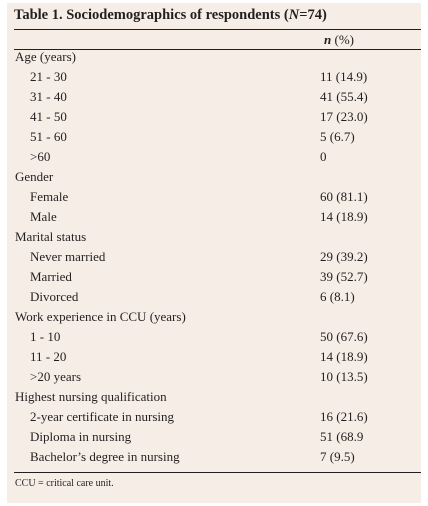  What do you see at coordinates (344, 196) in the screenshot?
I see `row-value: 60 (81.1)` at bounding box center [344, 196].